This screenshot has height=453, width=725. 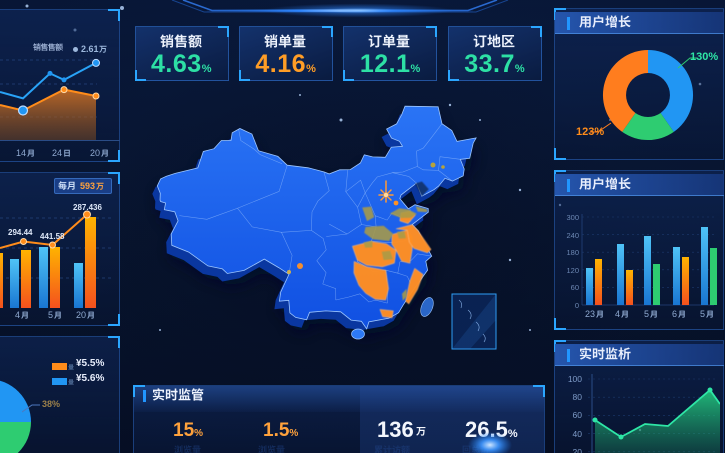 What do you see at coordinates (572, 217) in the screenshot?
I see `svg-text: 300` at bounding box center [572, 217].